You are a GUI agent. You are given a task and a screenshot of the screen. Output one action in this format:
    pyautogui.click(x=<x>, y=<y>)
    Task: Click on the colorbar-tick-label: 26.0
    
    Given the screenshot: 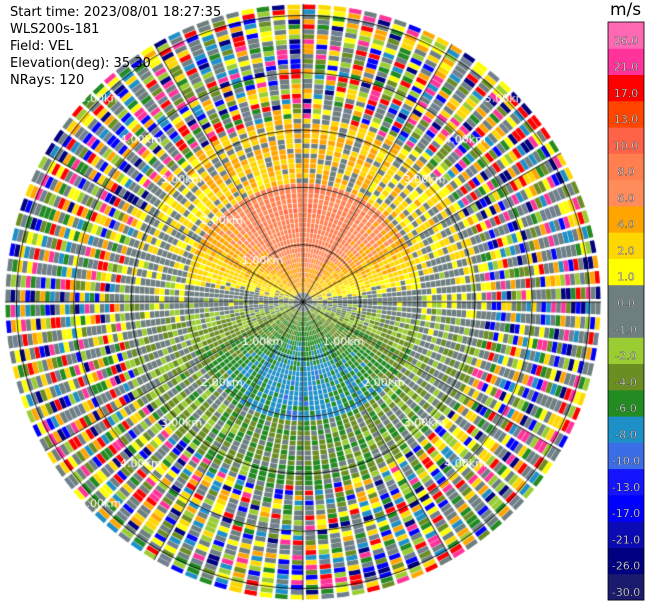 What is the action you would take?
    pyautogui.click(x=626, y=40)
    